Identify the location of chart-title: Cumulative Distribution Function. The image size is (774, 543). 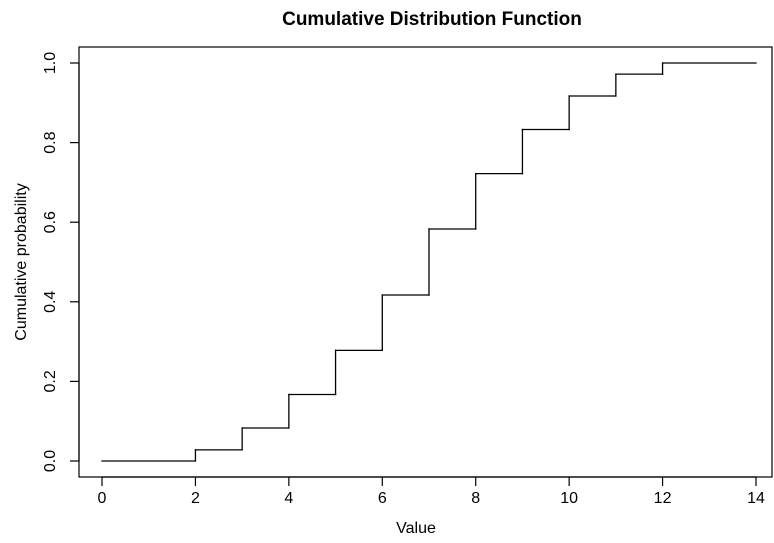
(432, 19).